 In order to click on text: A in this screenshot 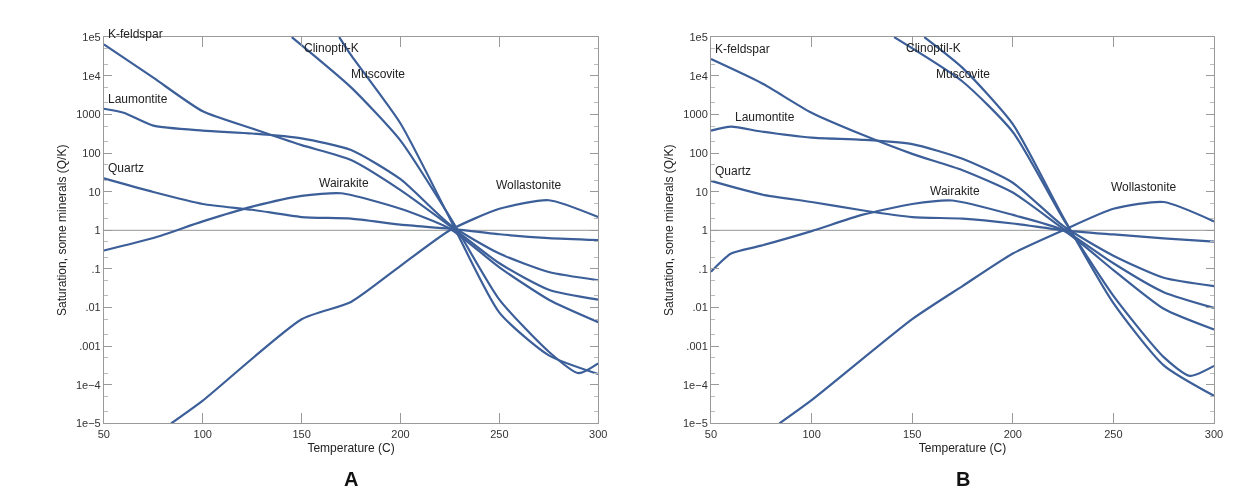, I will do `click(351, 479)`.